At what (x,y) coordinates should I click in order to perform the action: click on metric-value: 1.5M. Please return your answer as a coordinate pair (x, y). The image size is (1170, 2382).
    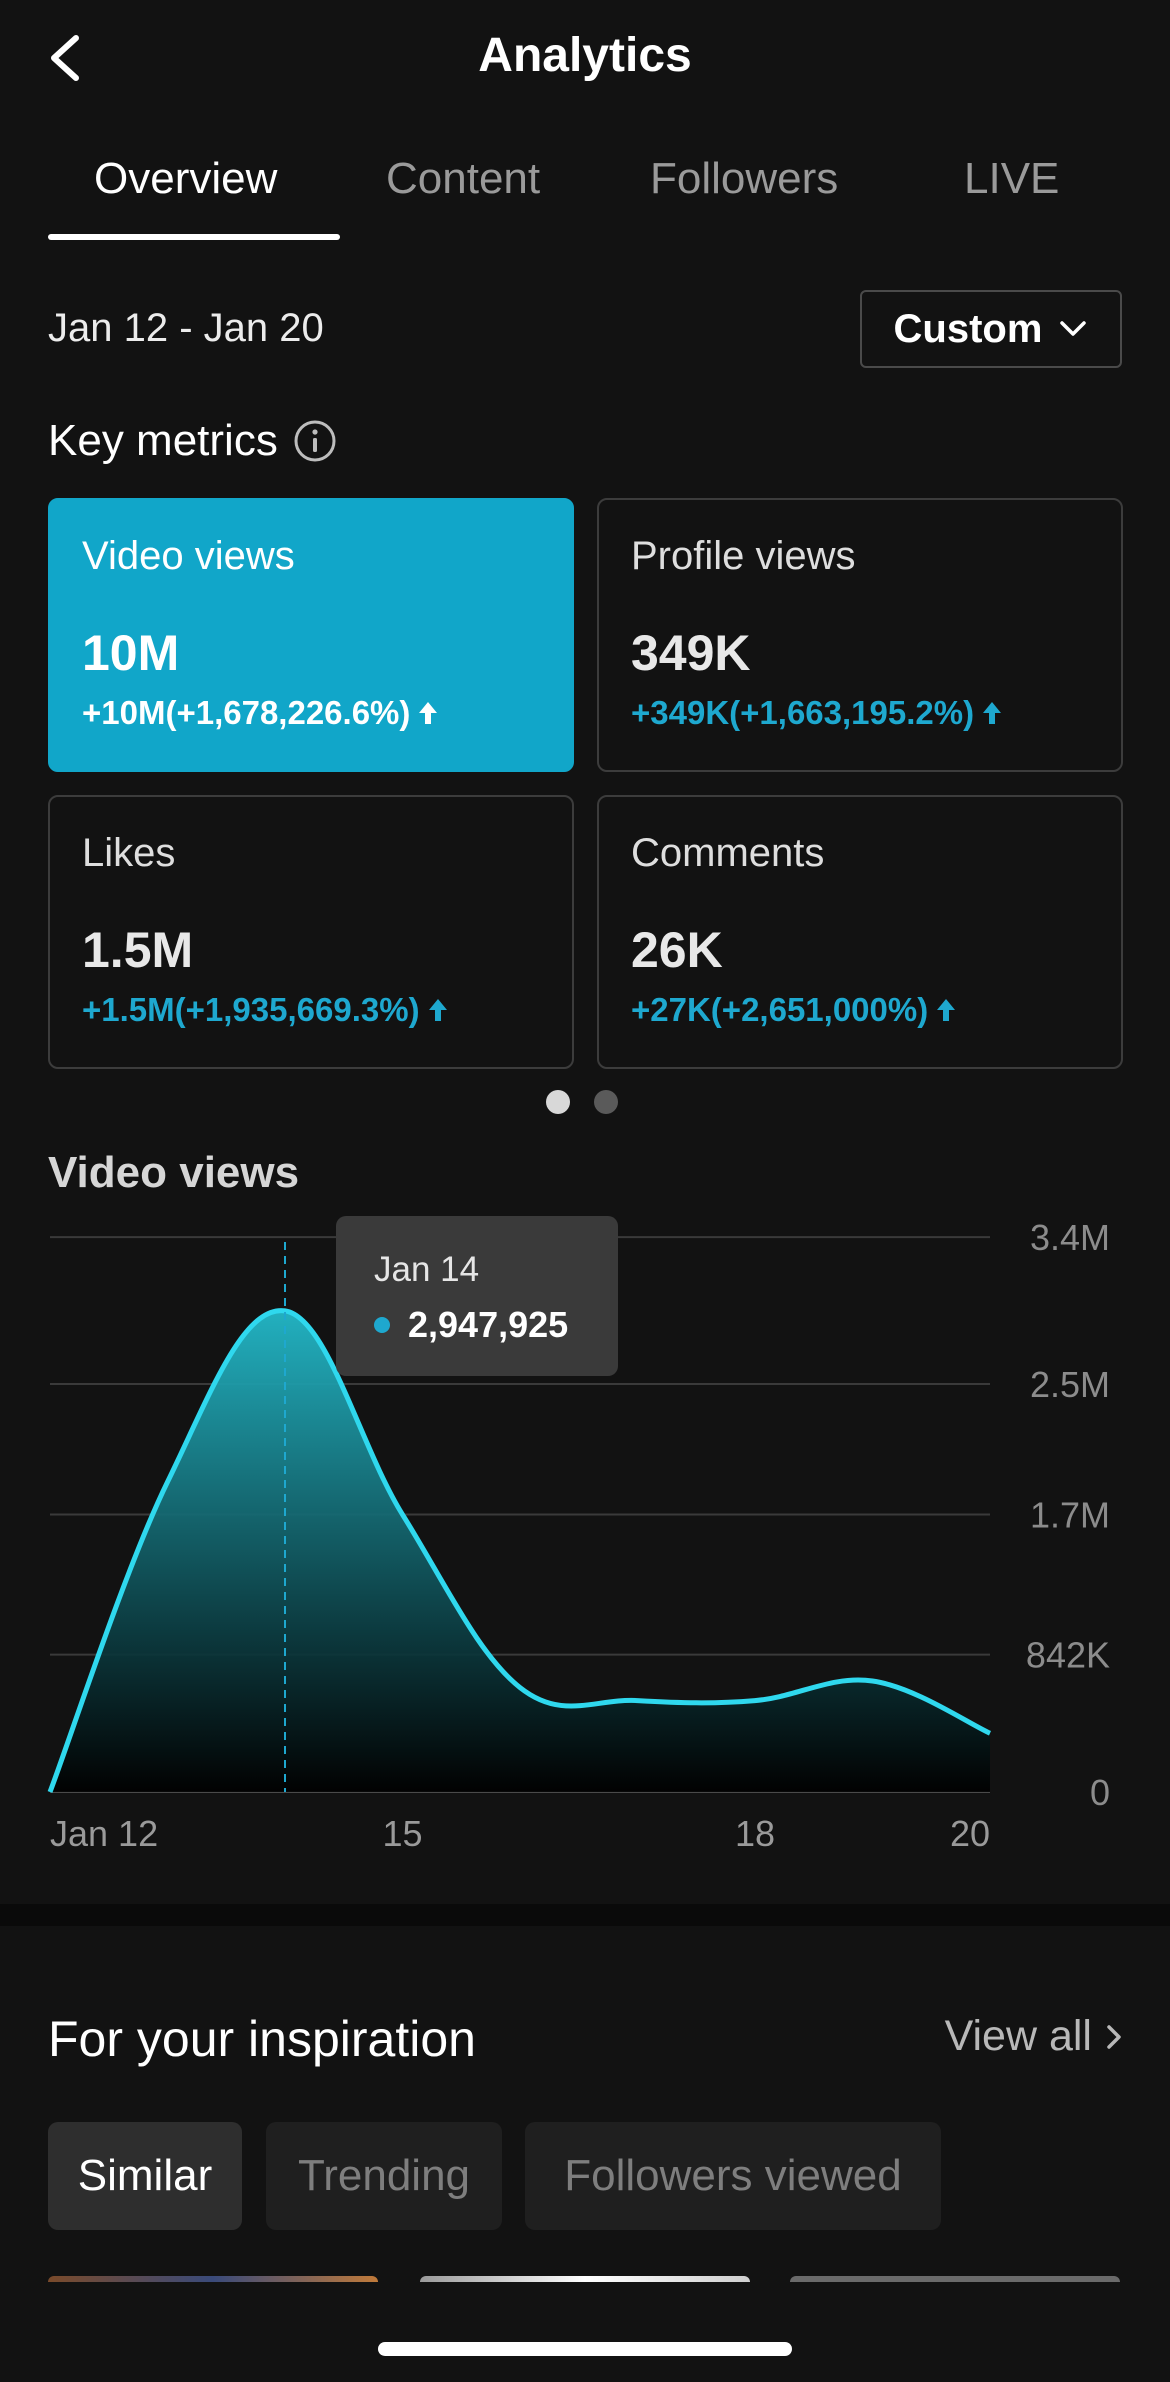
    Looking at the image, I should click on (138, 950).